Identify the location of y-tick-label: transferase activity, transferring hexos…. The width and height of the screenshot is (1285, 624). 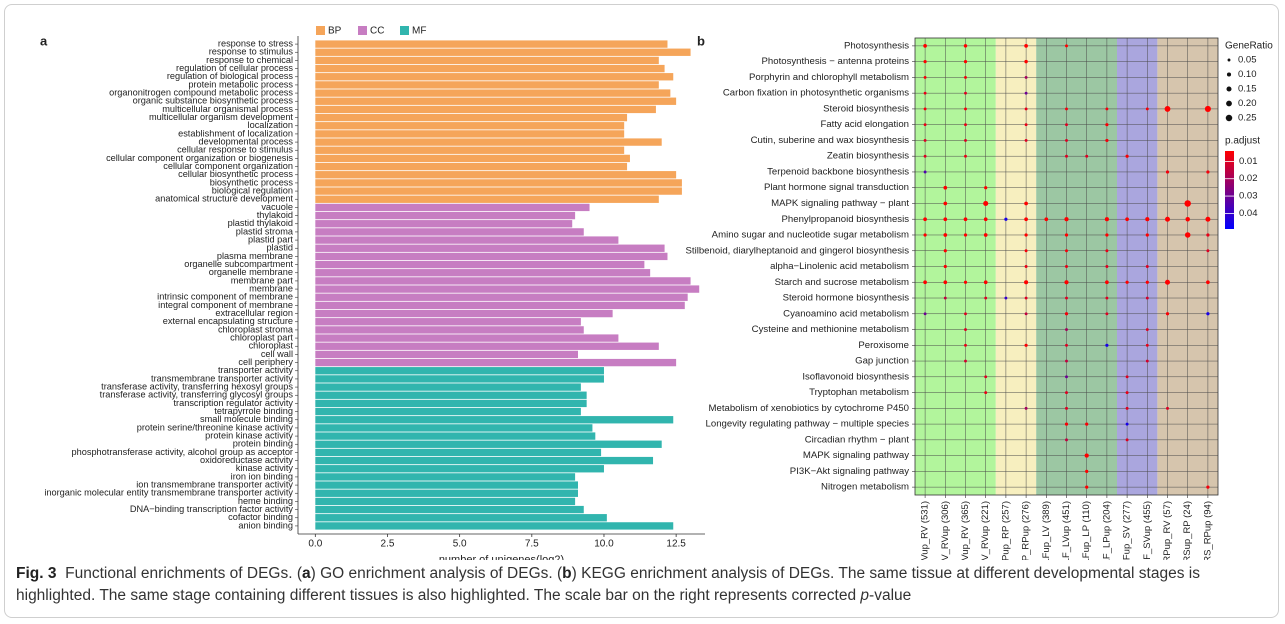
(197, 387).